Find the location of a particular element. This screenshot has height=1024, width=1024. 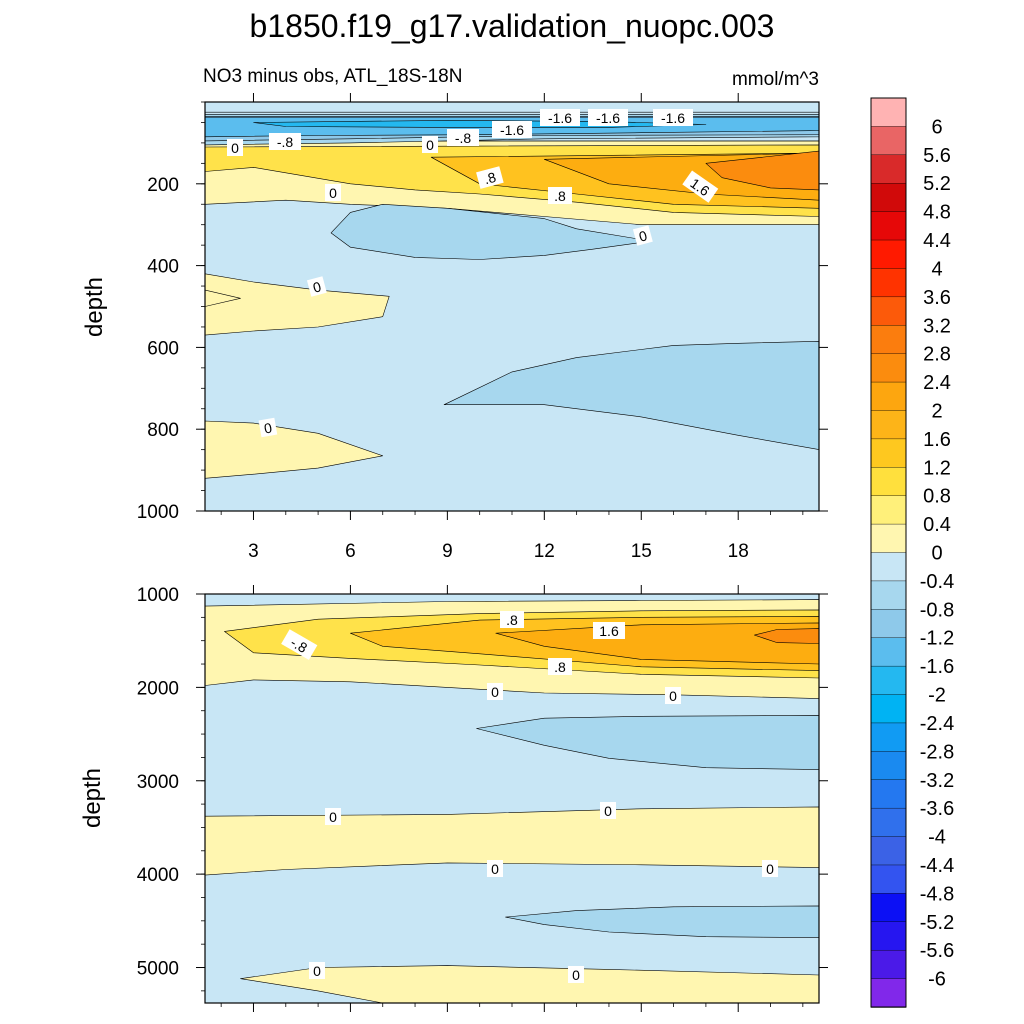

upper-contour-label-13: 0 is located at coordinates (316, 286).